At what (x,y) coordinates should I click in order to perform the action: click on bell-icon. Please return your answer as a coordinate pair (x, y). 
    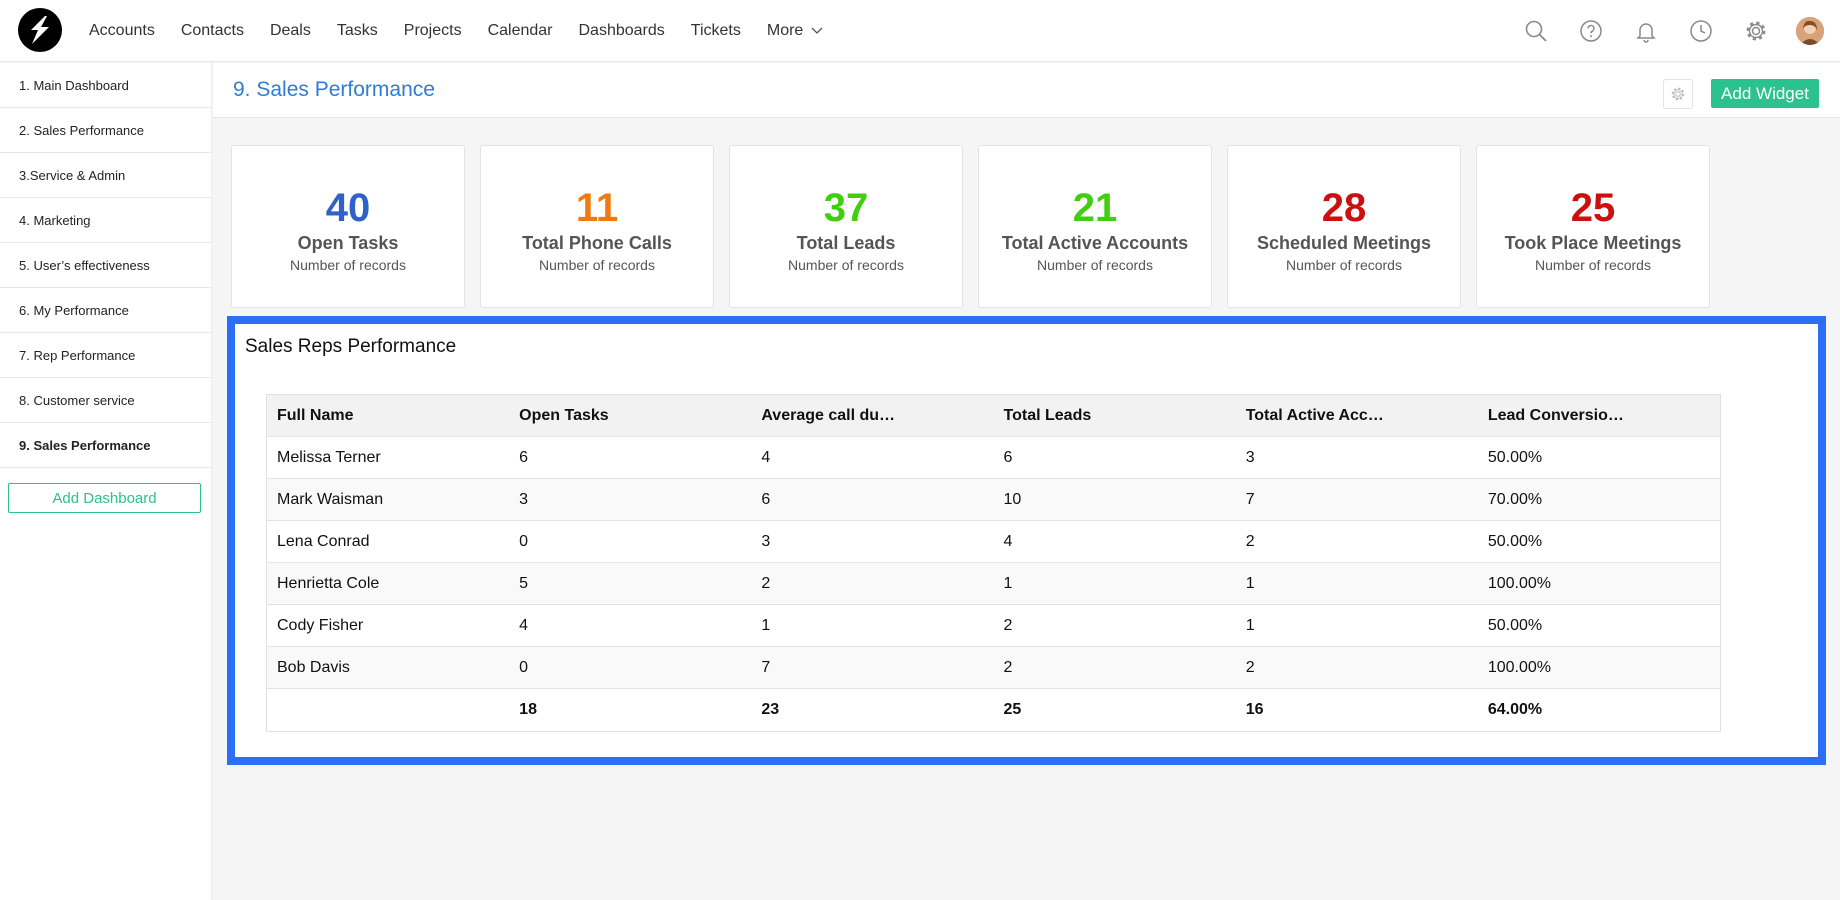
    Looking at the image, I should click on (1645, 31).